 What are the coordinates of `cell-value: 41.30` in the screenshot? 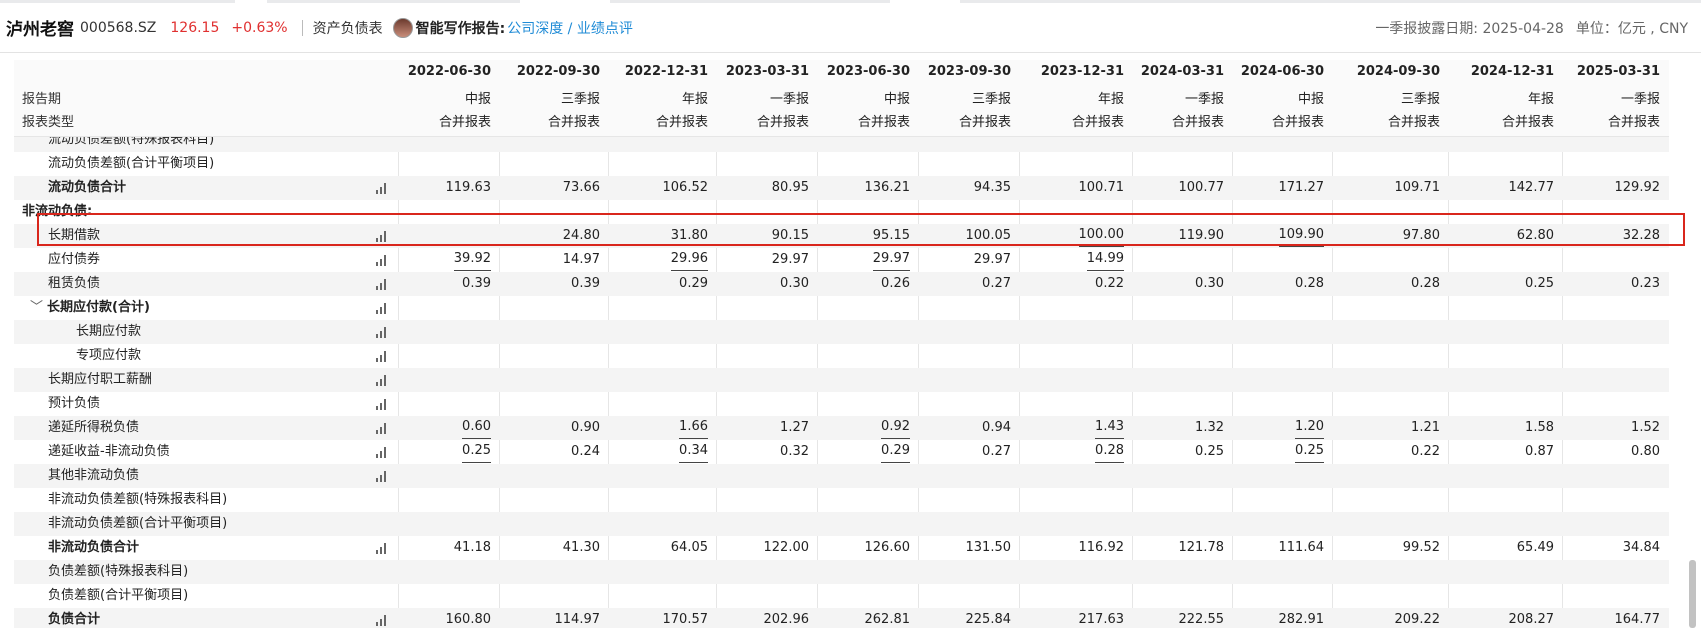 It's located at (581, 547).